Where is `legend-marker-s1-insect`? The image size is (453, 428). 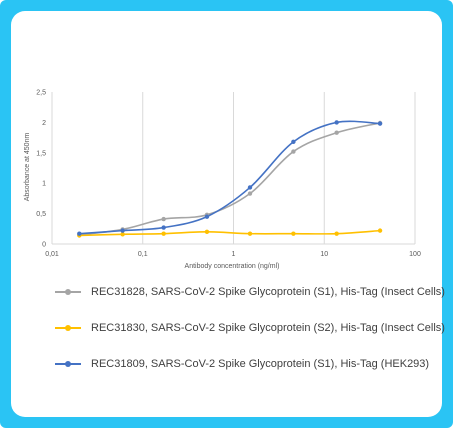
legend-marker-s1-insect is located at coordinates (68, 292).